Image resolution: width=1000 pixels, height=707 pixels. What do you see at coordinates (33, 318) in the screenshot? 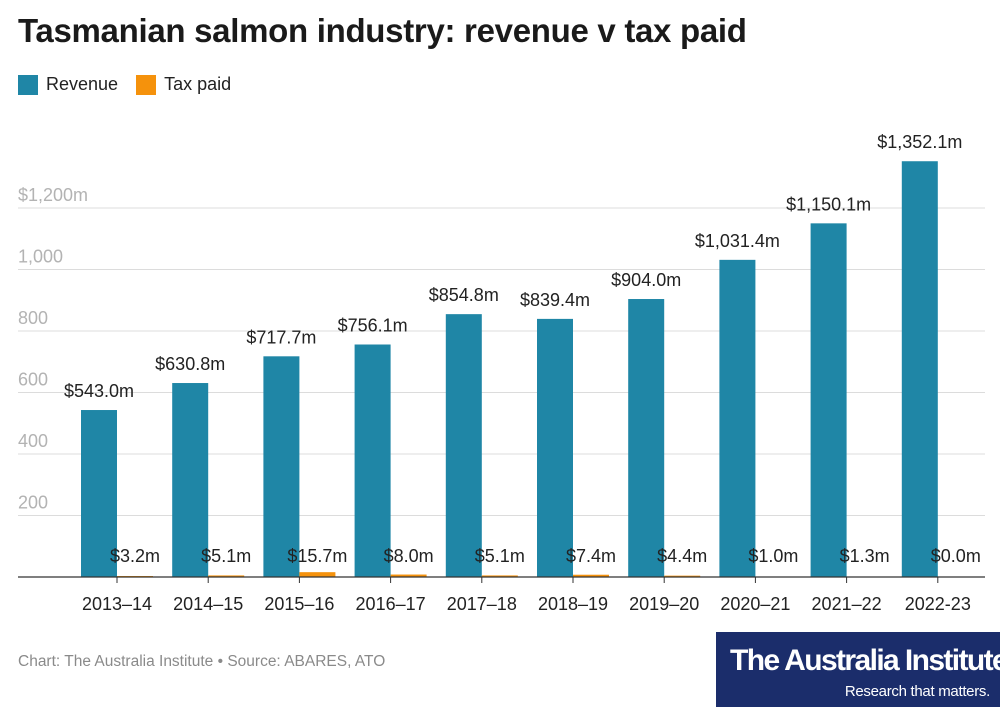
I see `y-tick-label: 800` at bounding box center [33, 318].